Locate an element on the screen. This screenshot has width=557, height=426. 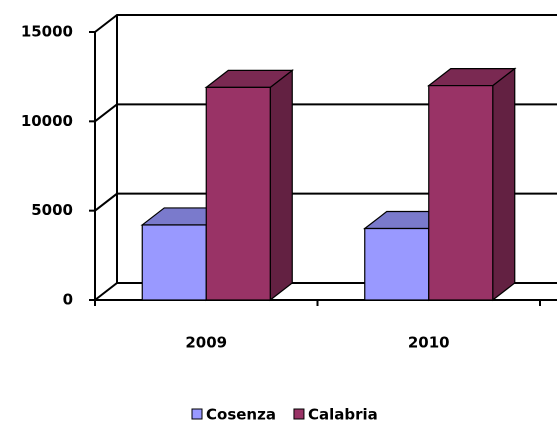
legend-label: Calabria is located at coordinates (343, 415).